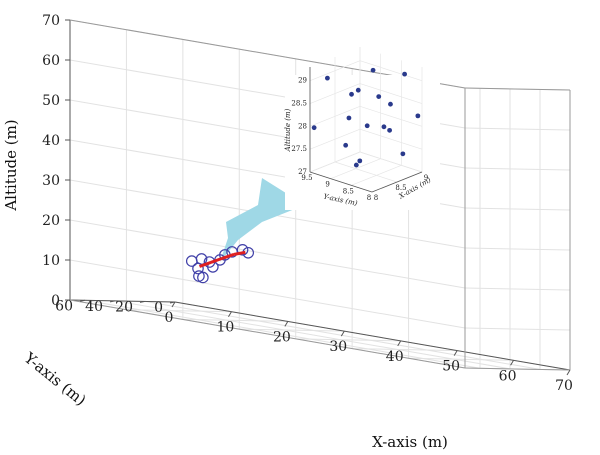 This screenshot has width=600, height=455. What do you see at coordinates (302, 81) in the screenshot?
I see `inset-z-tick: 29` at bounding box center [302, 81].